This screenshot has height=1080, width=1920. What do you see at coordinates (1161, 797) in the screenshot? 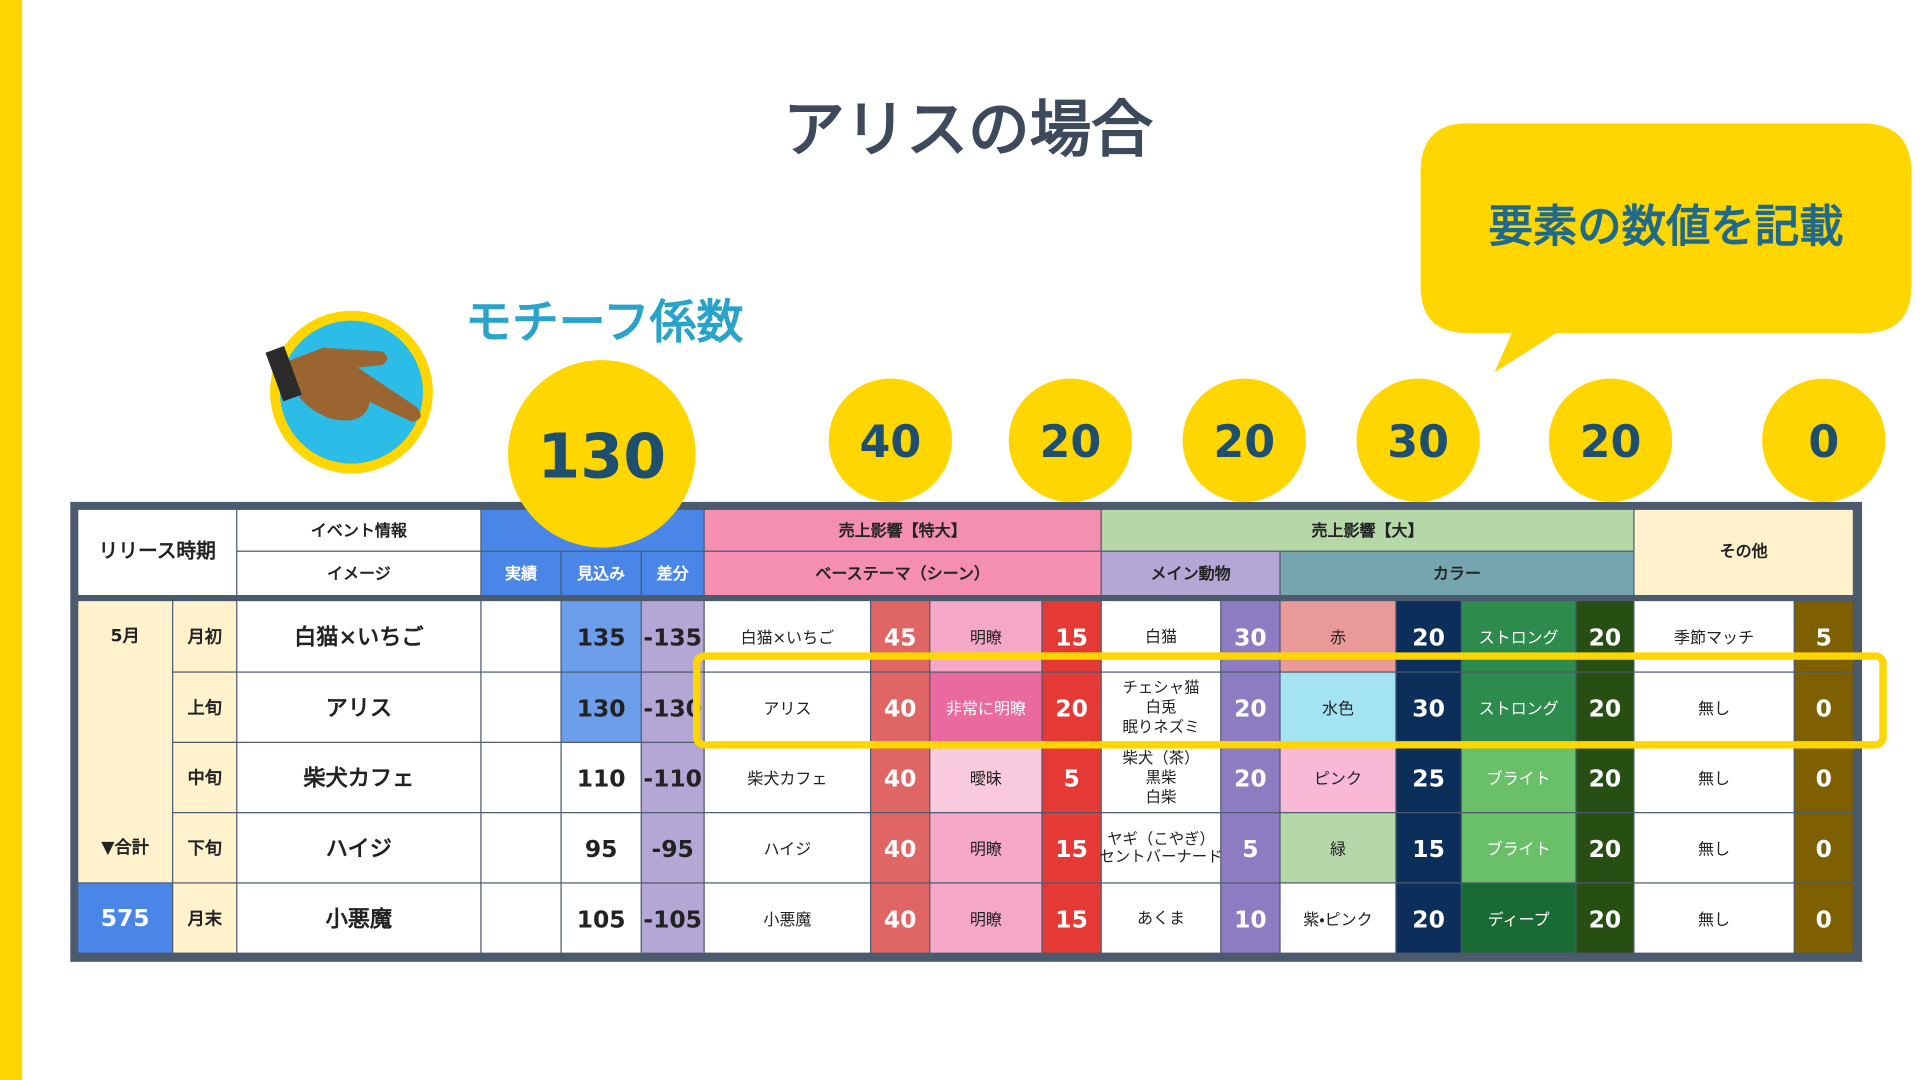
I see `cell-text: 白柴` at bounding box center [1161, 797].